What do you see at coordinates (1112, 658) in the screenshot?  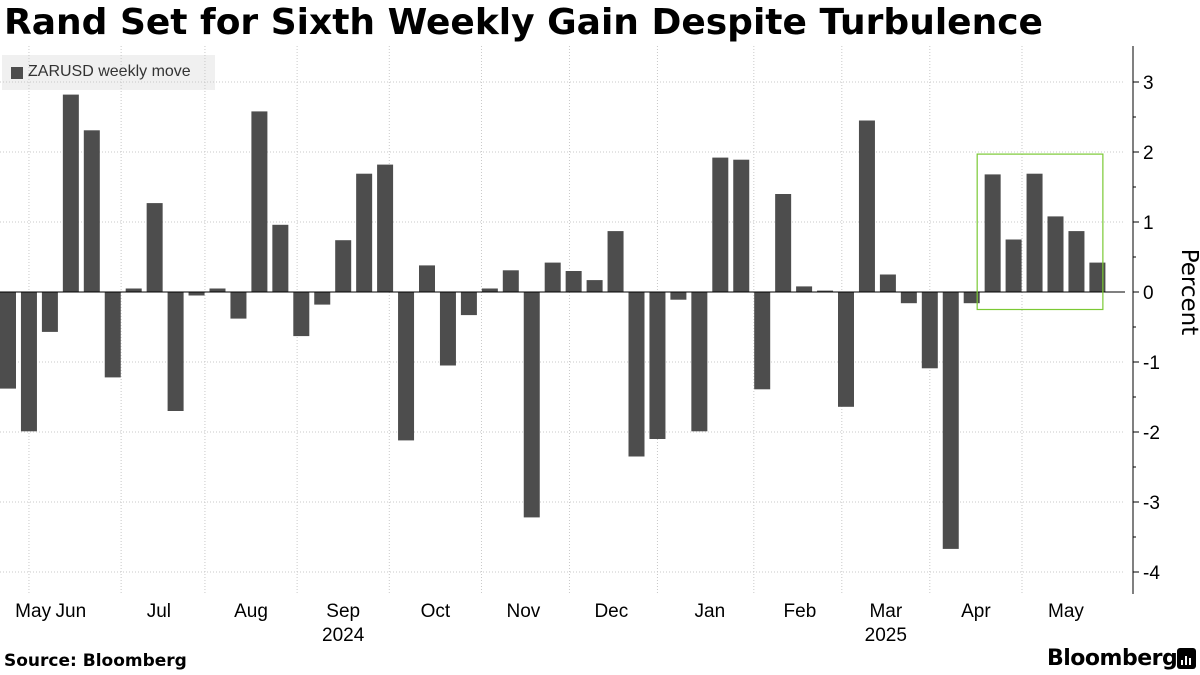 I see `bloomberg-logo: Bloomberg` at bounding box center [1112, 658].